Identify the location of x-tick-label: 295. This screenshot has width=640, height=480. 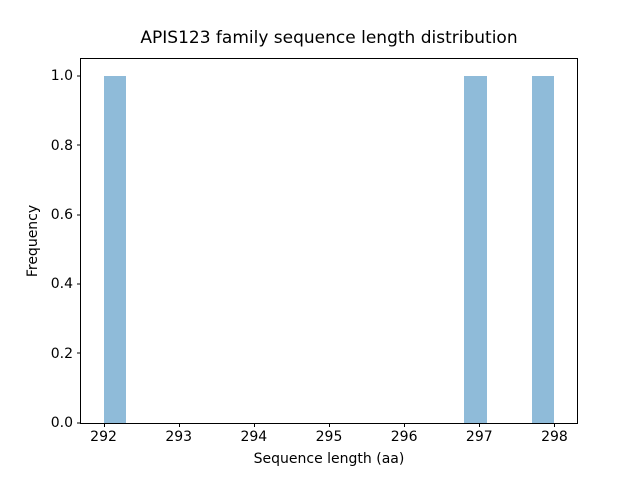
(329, 437).